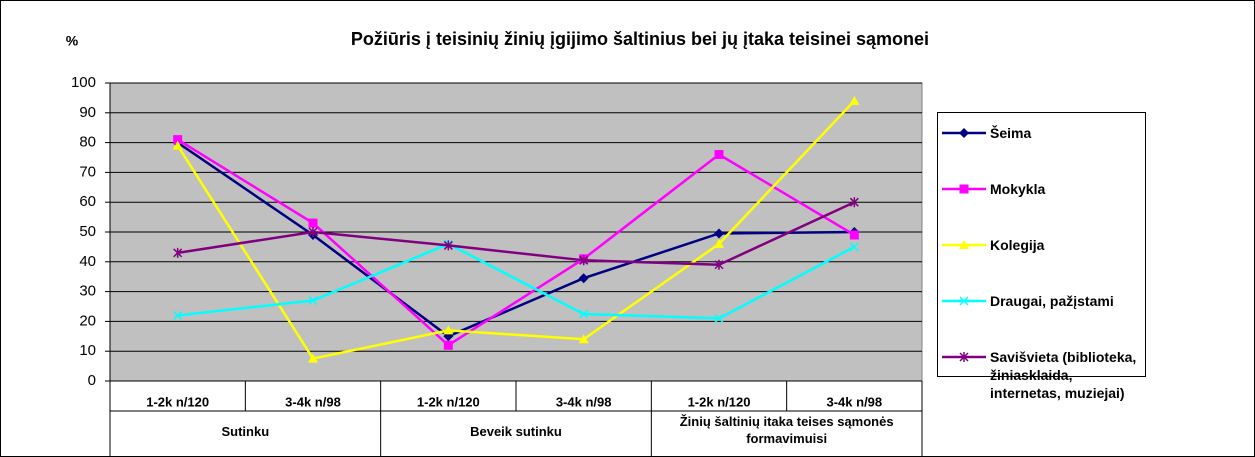 The width and height of the screenshot is (1255, 457). I want to click on y-tick-label: 60, so click(87, 201).